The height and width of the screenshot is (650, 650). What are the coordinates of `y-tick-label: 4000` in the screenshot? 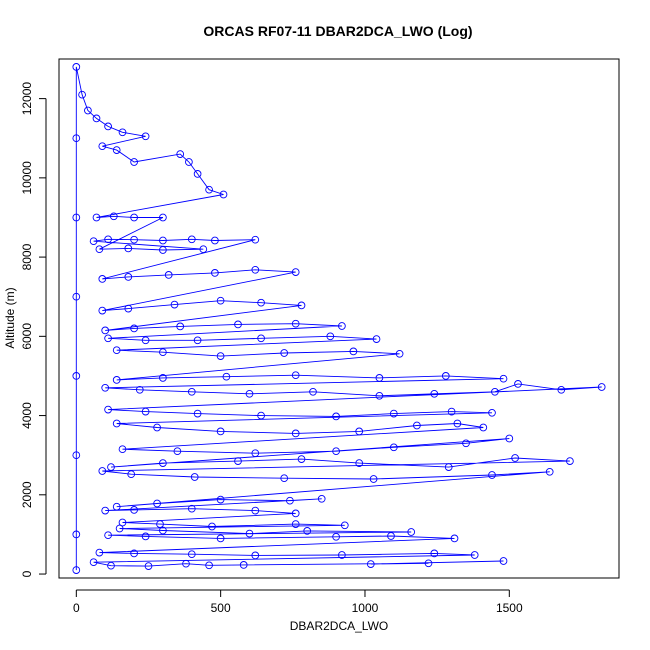 It's located at (27, 415).